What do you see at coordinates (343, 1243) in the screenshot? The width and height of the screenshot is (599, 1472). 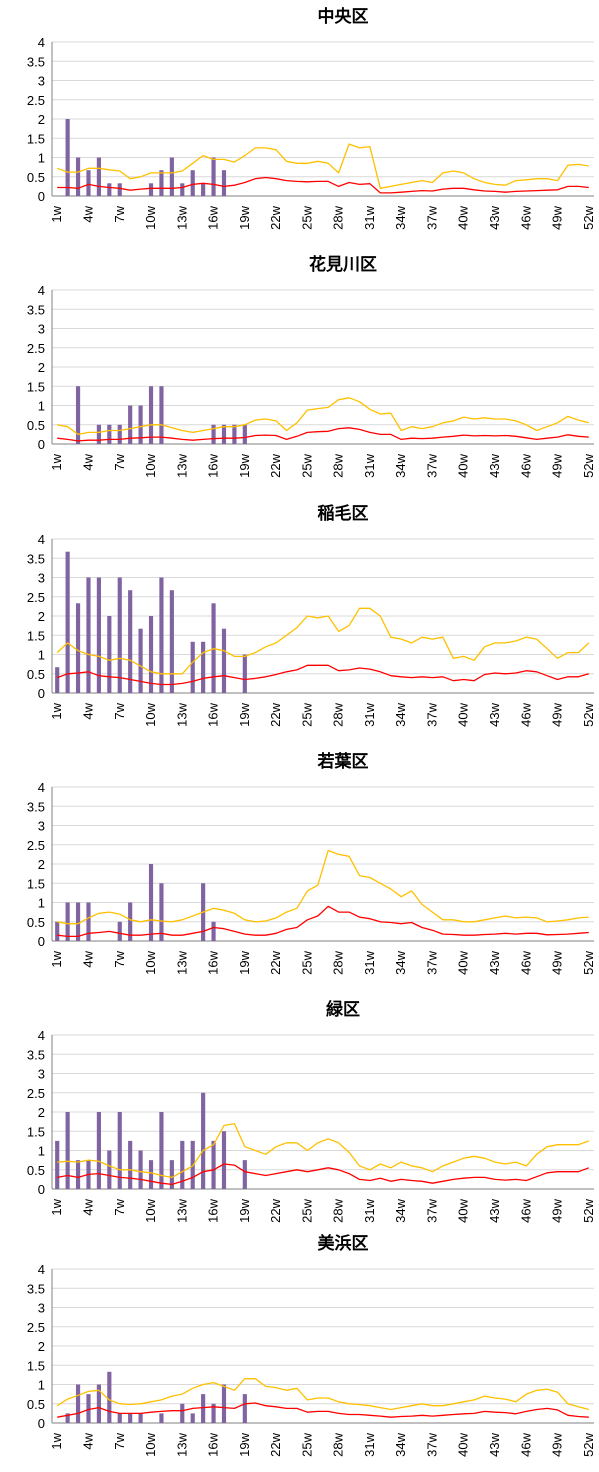 I see `chart-title: 美浜区` at bounding box center [343, 1243].